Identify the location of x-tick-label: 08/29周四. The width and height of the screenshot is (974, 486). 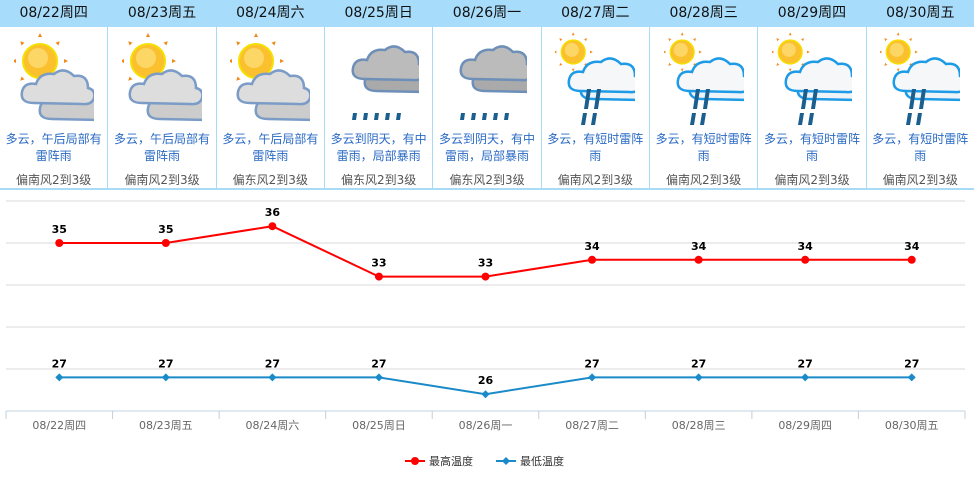
(805, 425).